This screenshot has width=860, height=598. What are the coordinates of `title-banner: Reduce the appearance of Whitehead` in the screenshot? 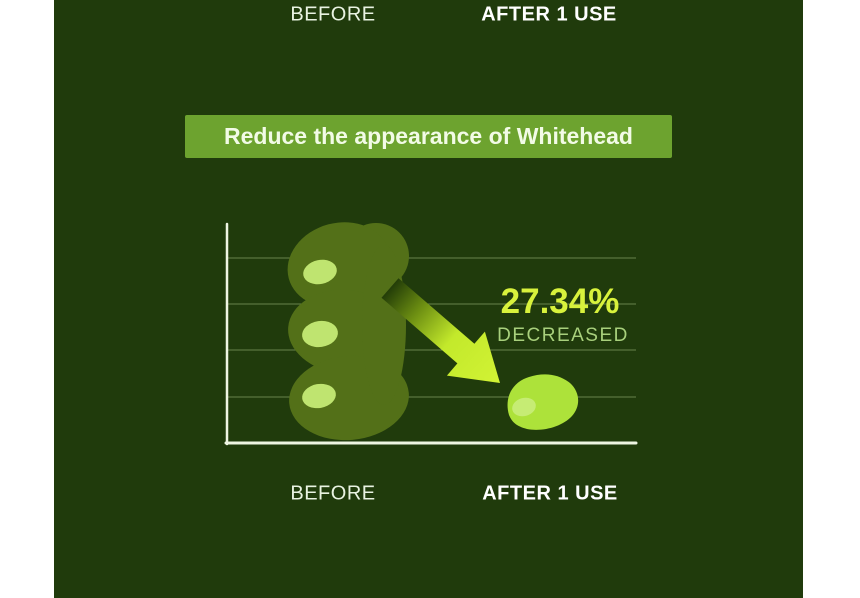 It's located at (428, 136).